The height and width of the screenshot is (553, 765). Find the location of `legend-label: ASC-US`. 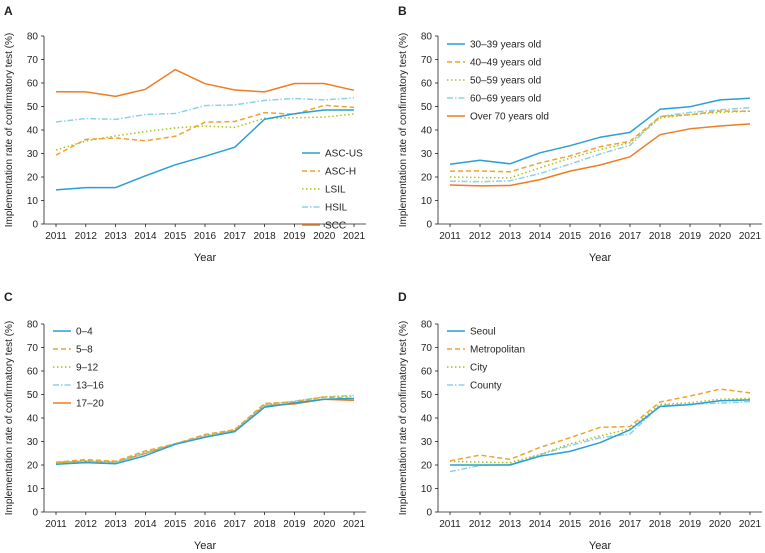

legend-label: ASC-US is located at coordinates (344, 154).